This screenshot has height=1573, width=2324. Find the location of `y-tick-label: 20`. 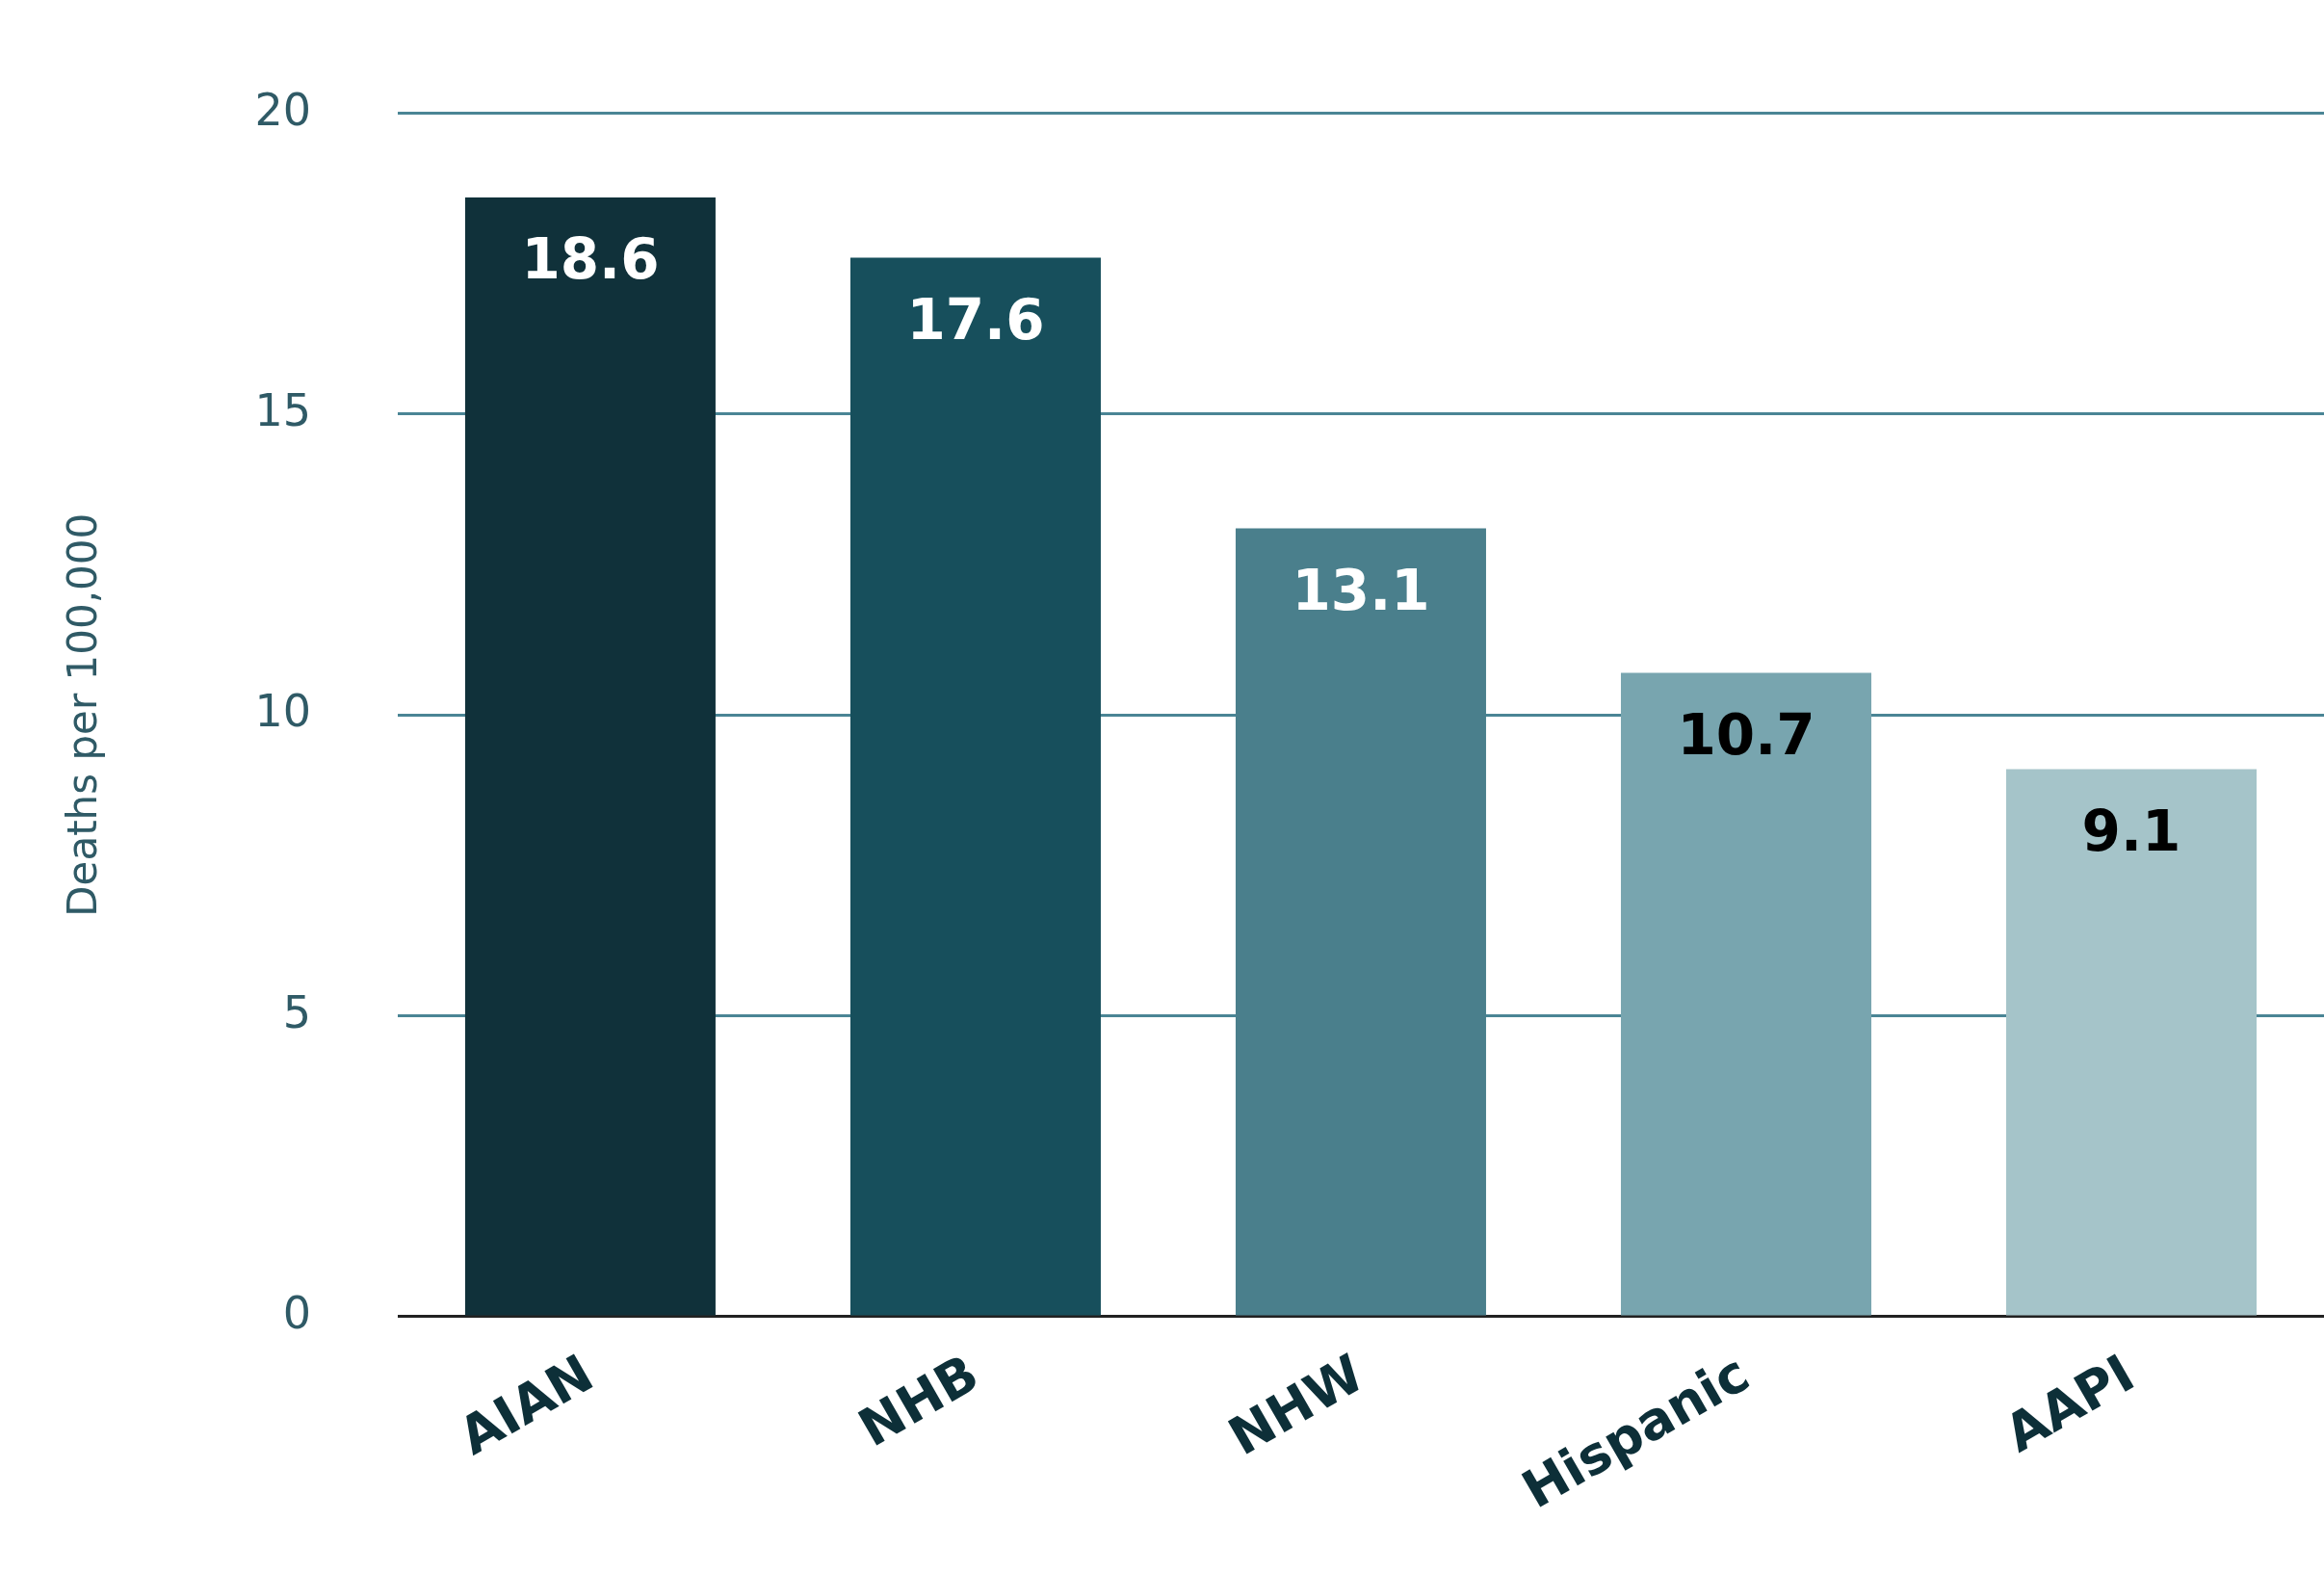

y-tick-label: 20 is located at coordinates (283, 109).